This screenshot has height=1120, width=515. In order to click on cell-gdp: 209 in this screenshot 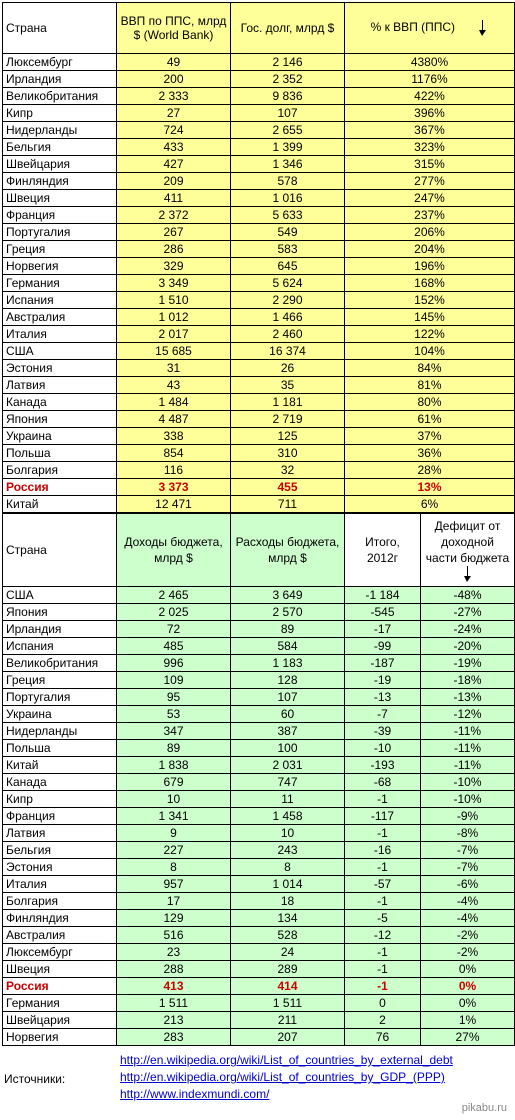, I will do `click(173, 181)`.